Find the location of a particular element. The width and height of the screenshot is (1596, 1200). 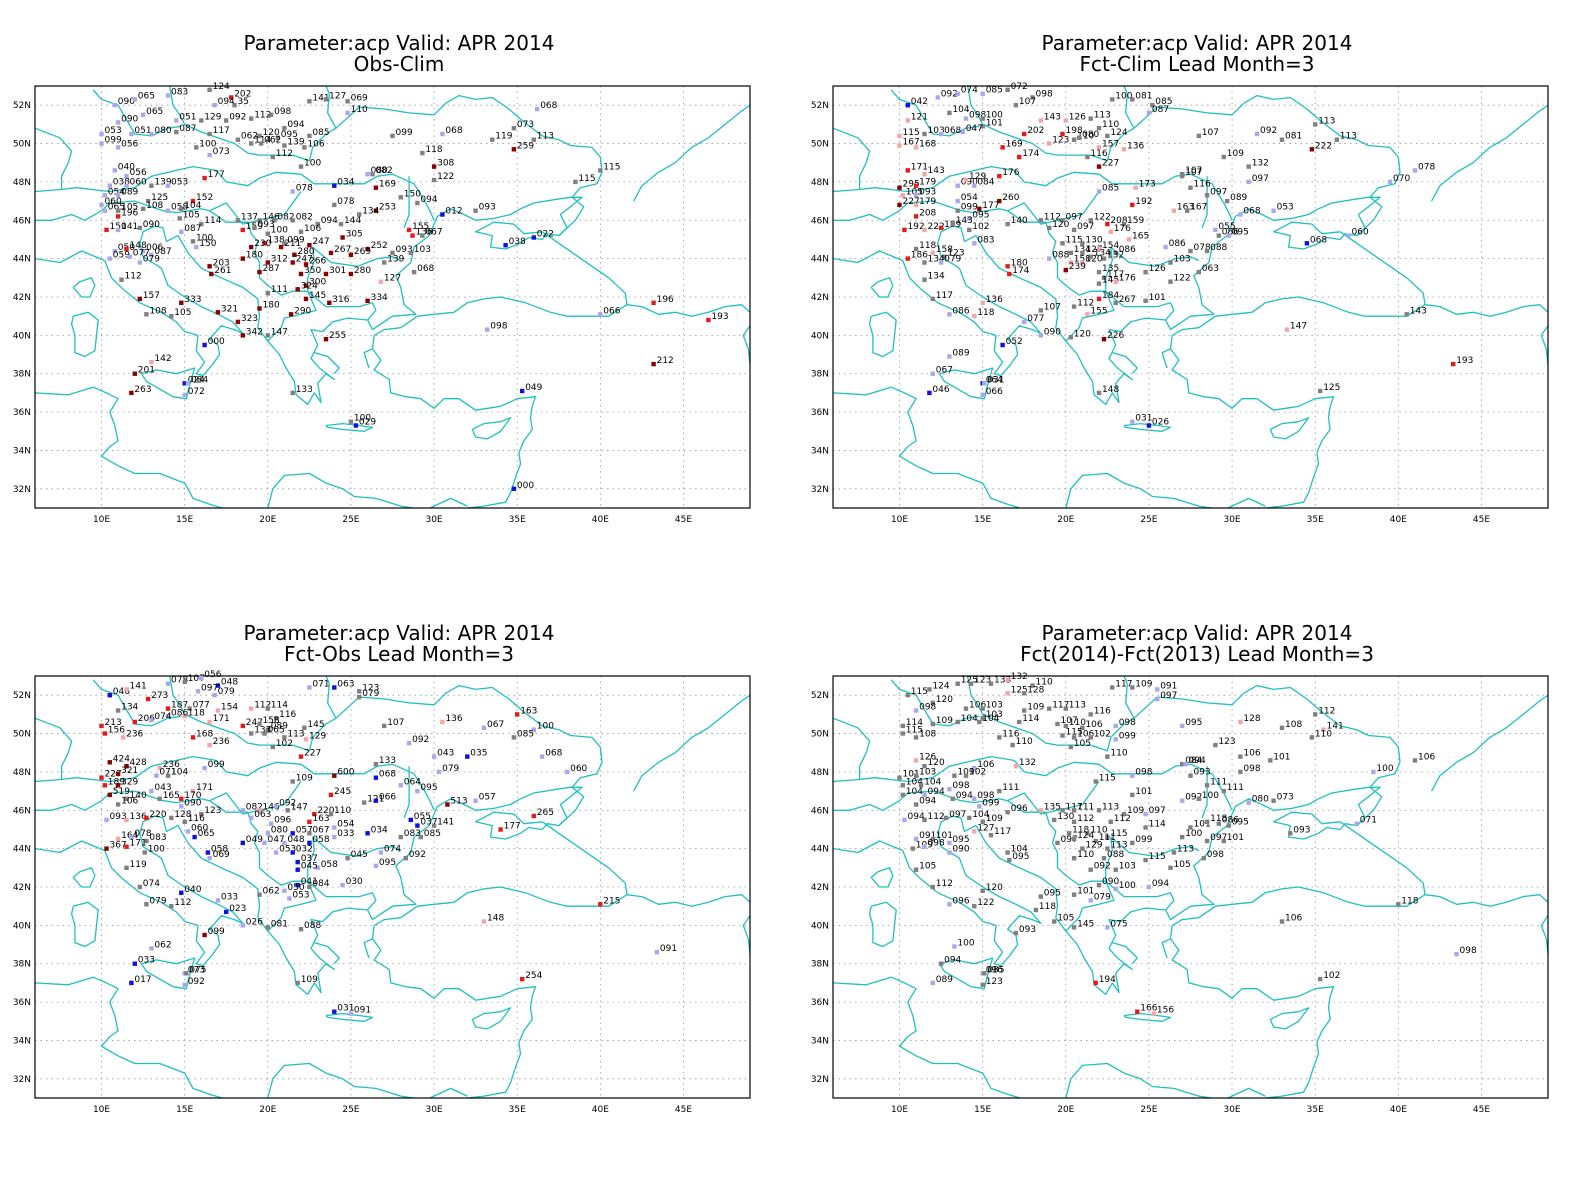

station-value-label: 165 is located at coordinates (171, 796).